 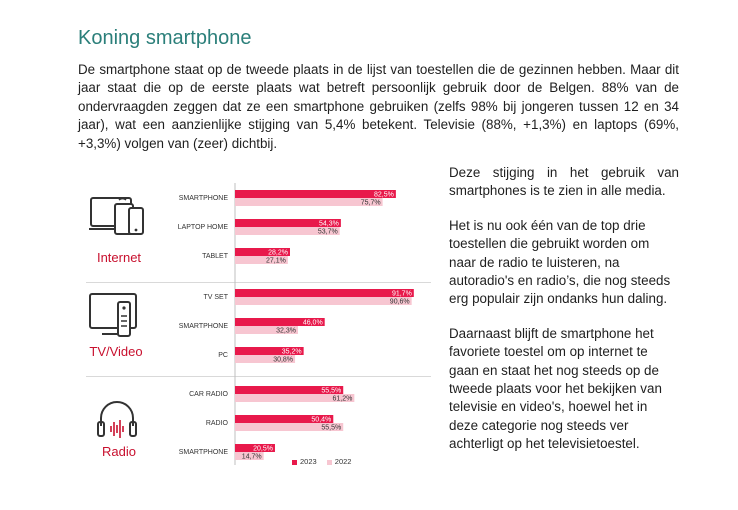 What do you see at coordinates (215, 256) in the screenshot?
I see `category-tick-label: TABLET` at bounding box center [215, 256].